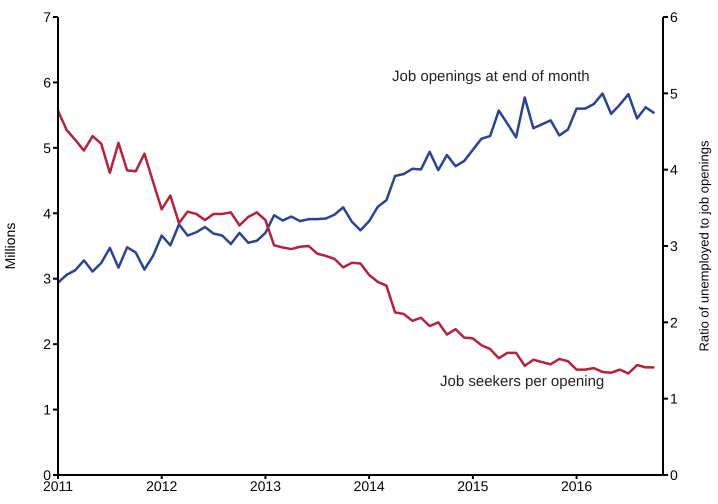 The width and height of the screenshot is (718, 504). What do you see at coordinates (674, 474) in the screenshot?
I see `y2-tick-label: 0` at bounding box center [674, 474].